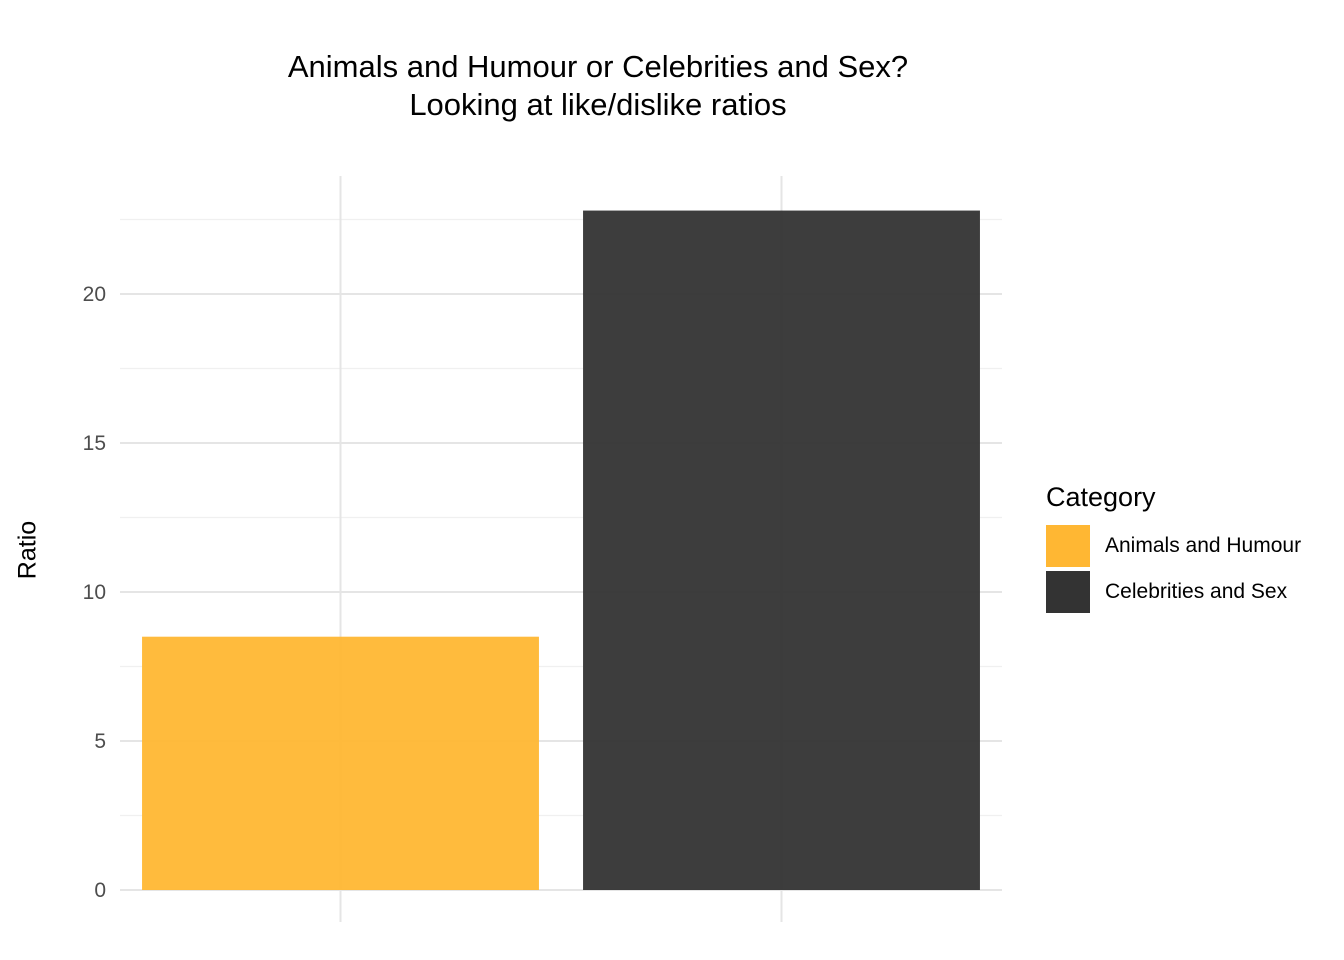  What do you see at coordinates (1068, 592) in the screenshot?
I see `legend-swatch-celebrities` at bounding box center [1068, 592].